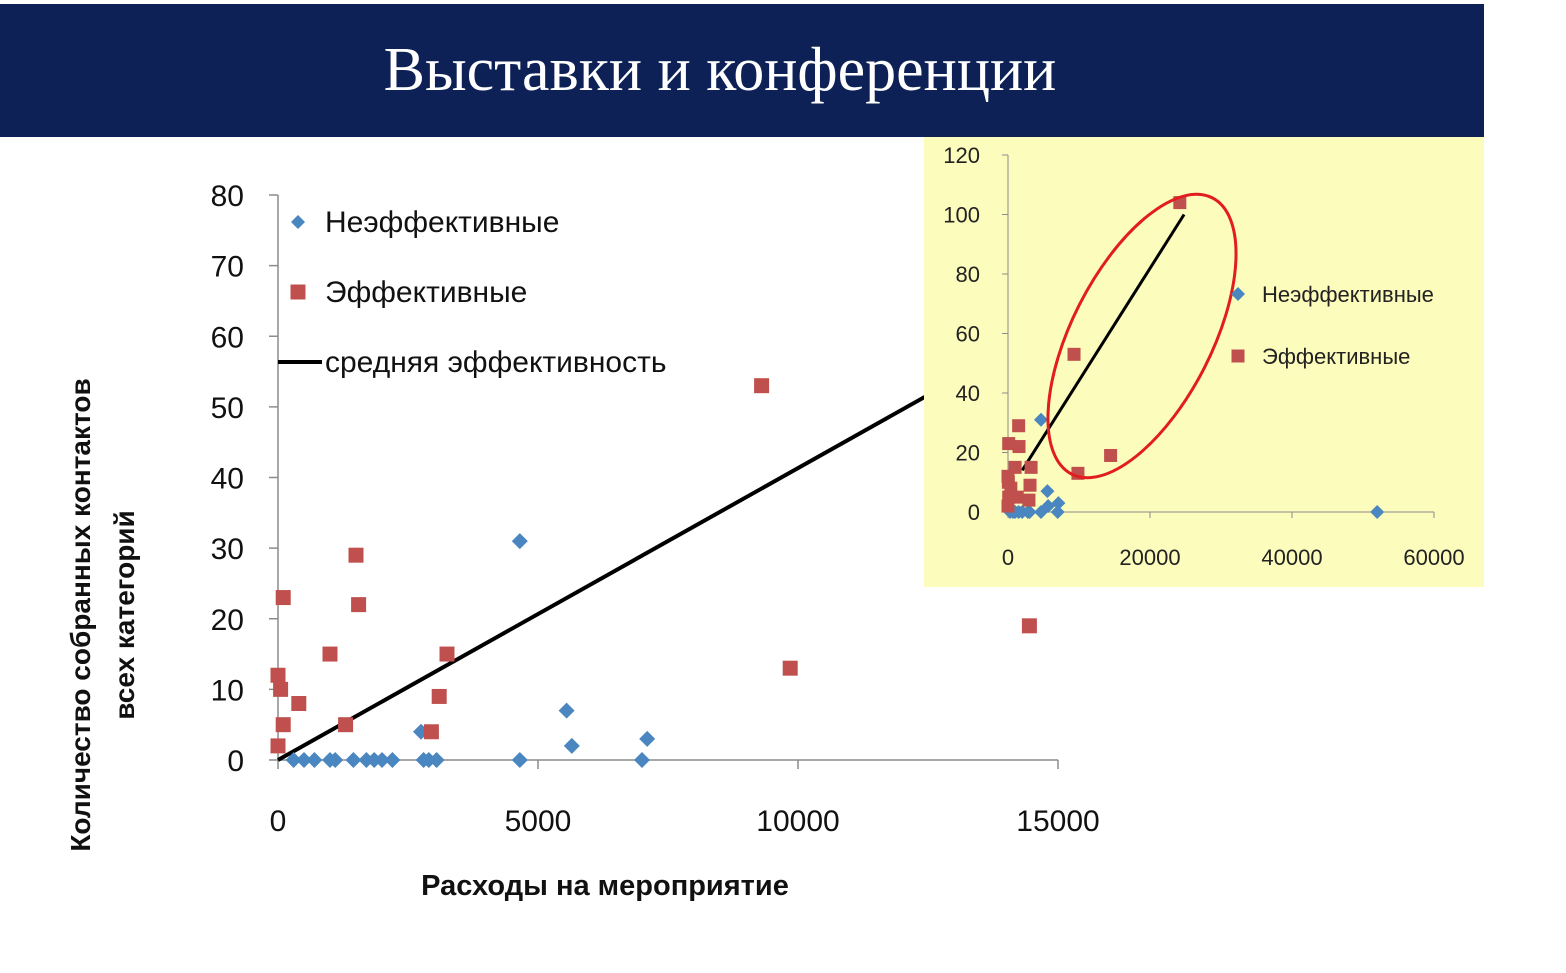 The width and height of the screenshot is (1566, 973). Describe the element at coordinates (227, 479) in the screenshot. I see `y-tick-label: 40` at that location.